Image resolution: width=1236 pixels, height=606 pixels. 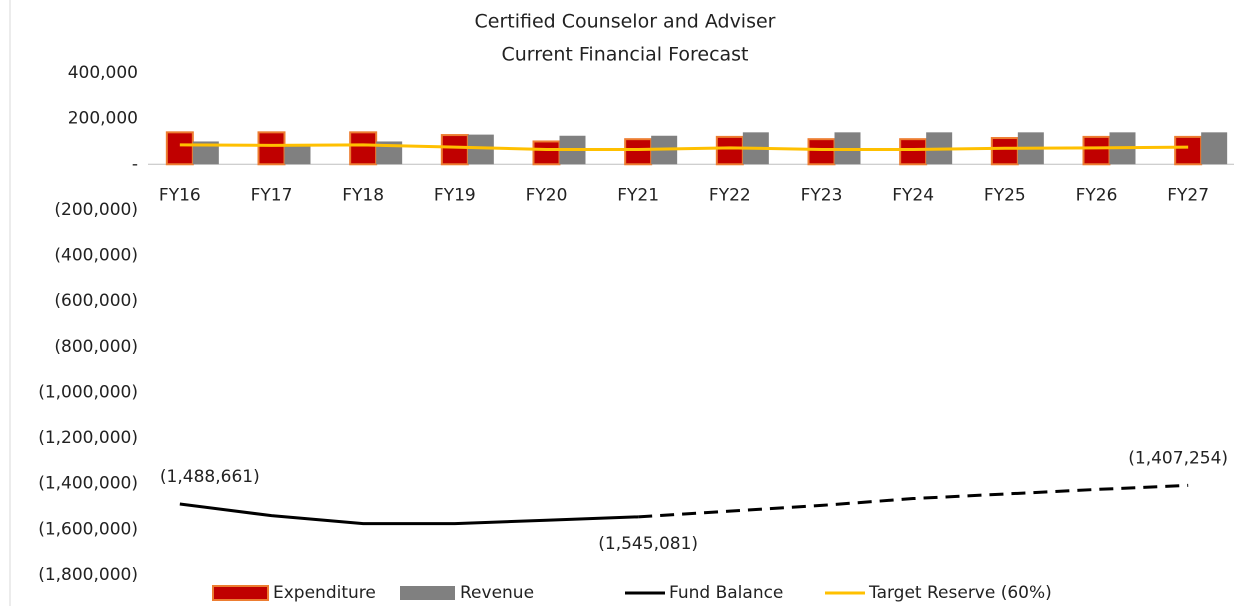 I want to click on x-tick-label: FY17, so click(x=272, y=195).